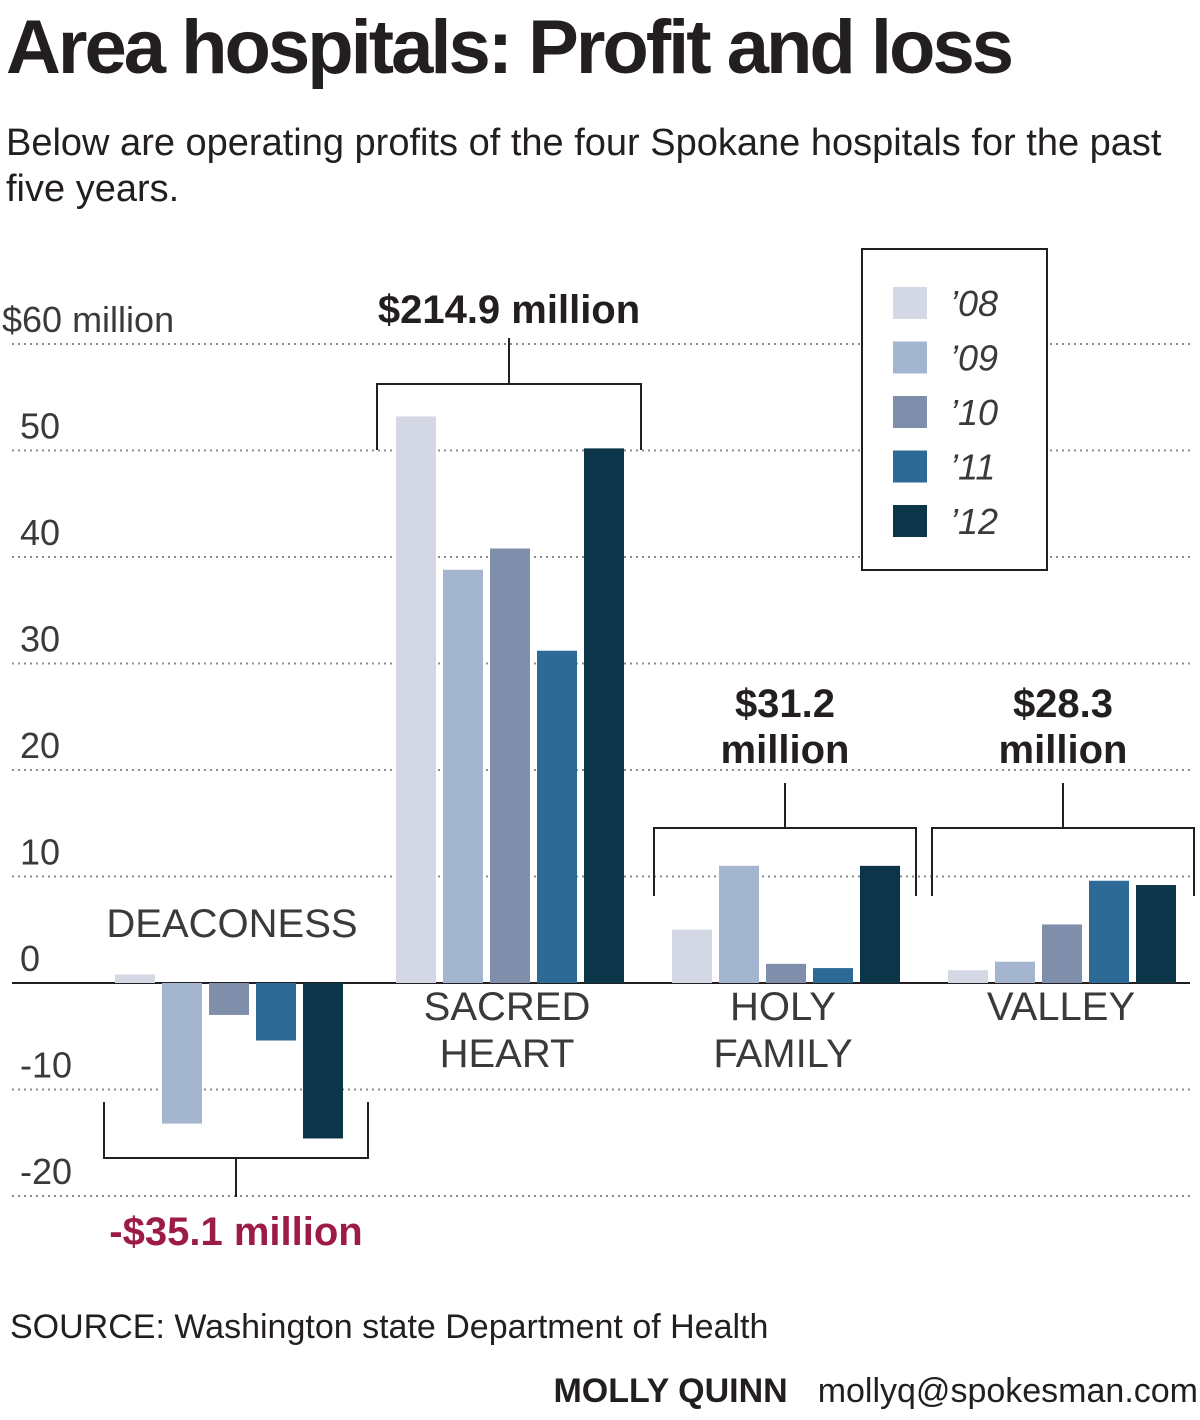 The height and width of the screenshot is (1420, 1200). Describe the element at coordinates (974, 412) in the screenshot. I see `legend-label: ’10` at that location.